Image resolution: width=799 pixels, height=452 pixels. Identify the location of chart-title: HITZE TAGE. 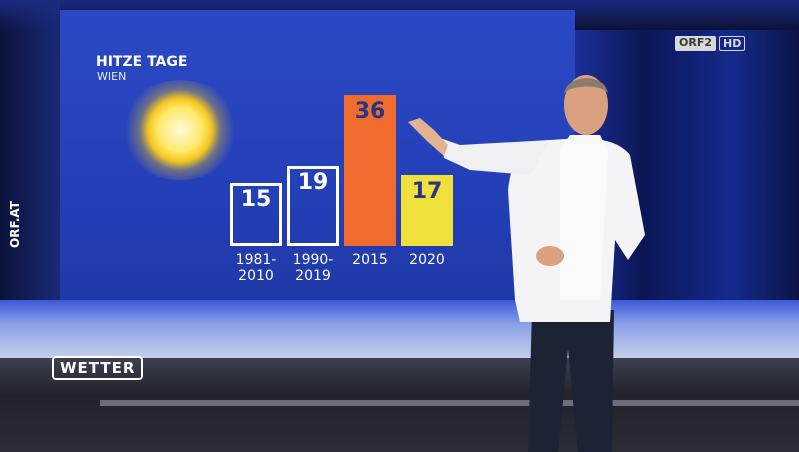
(142, 62).